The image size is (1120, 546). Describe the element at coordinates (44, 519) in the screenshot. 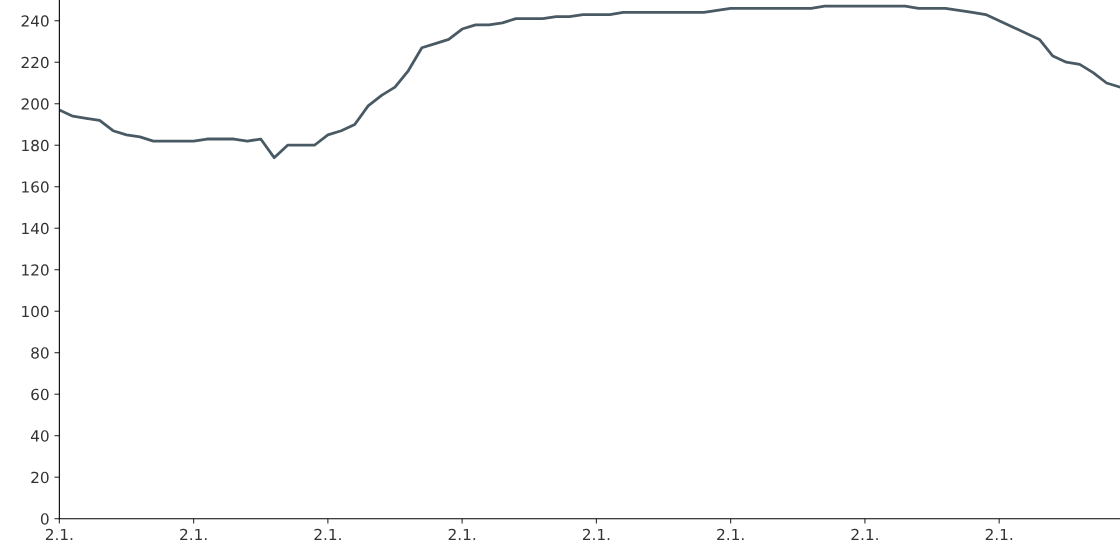

I see `y-tick-label: 0` at that location.